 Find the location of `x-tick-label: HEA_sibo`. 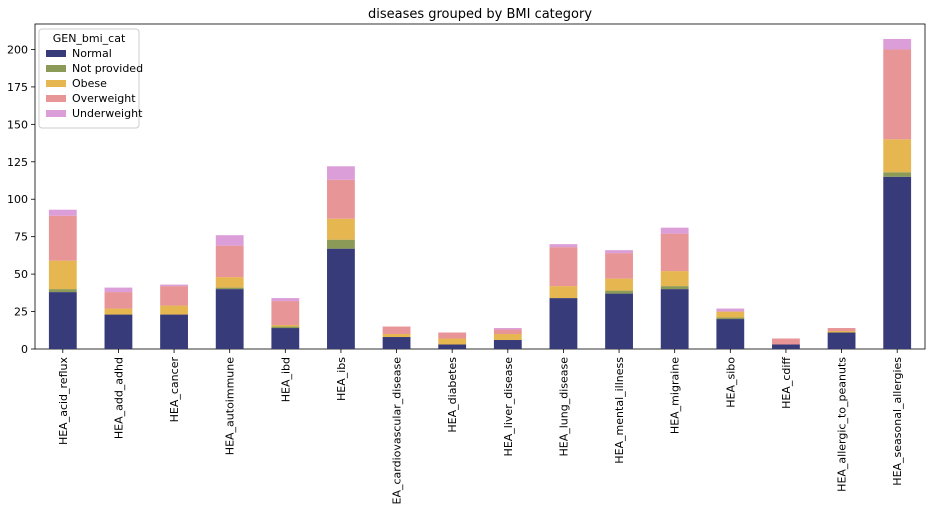

x-tick-label: HEA_sibo is located at coordinates (730, 382).